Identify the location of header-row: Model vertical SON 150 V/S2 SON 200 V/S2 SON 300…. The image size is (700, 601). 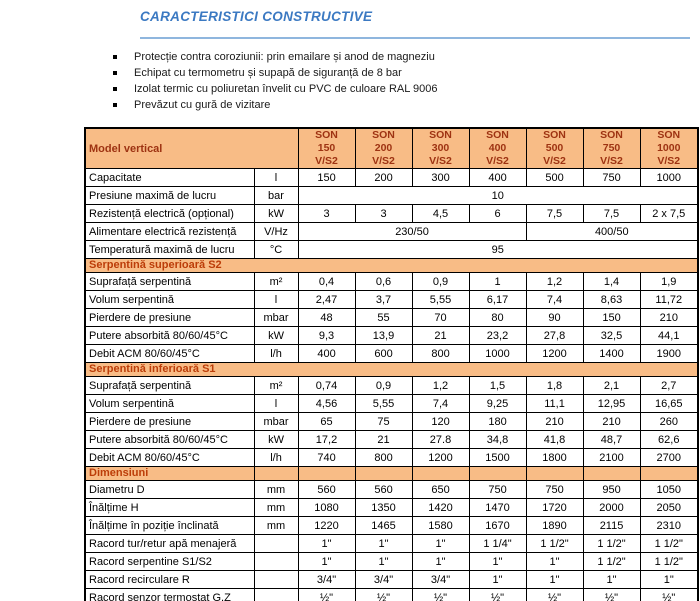
(391, 148).